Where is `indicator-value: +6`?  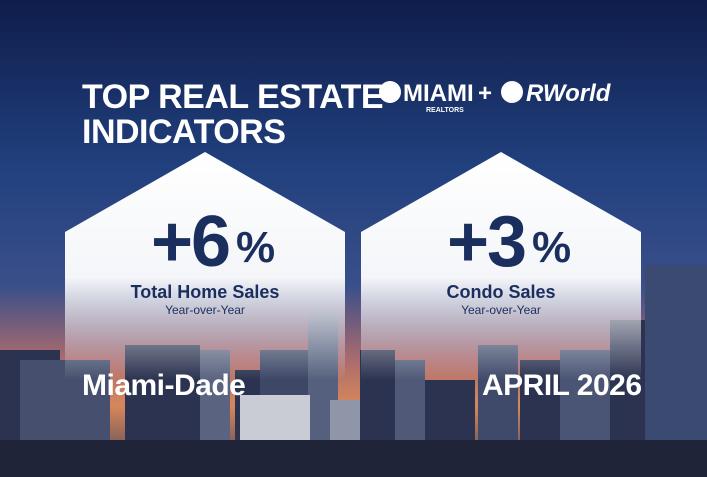 indicator-value: +6 is located at coordinates (190, 242).